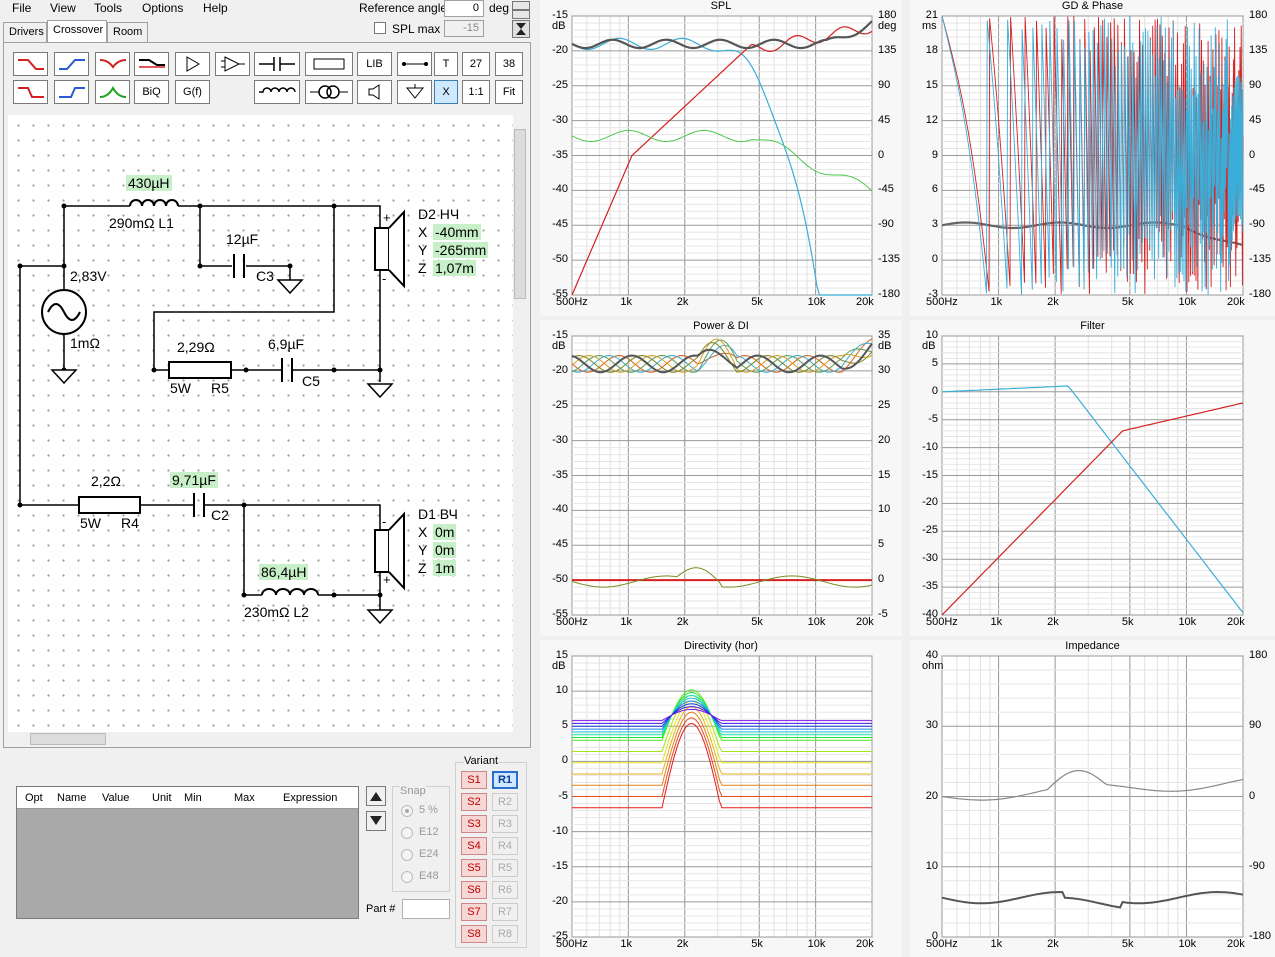 The height and width of the screenshot is (957, 1275). I want to click on col-value: Value, so click(116, 798).